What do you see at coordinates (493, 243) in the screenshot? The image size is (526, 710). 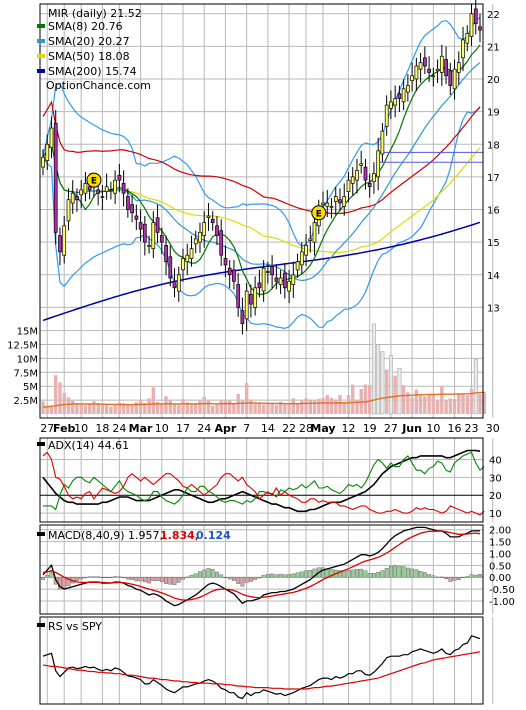 I see `price-tick-label: 15` at bounding box center [493, 243].